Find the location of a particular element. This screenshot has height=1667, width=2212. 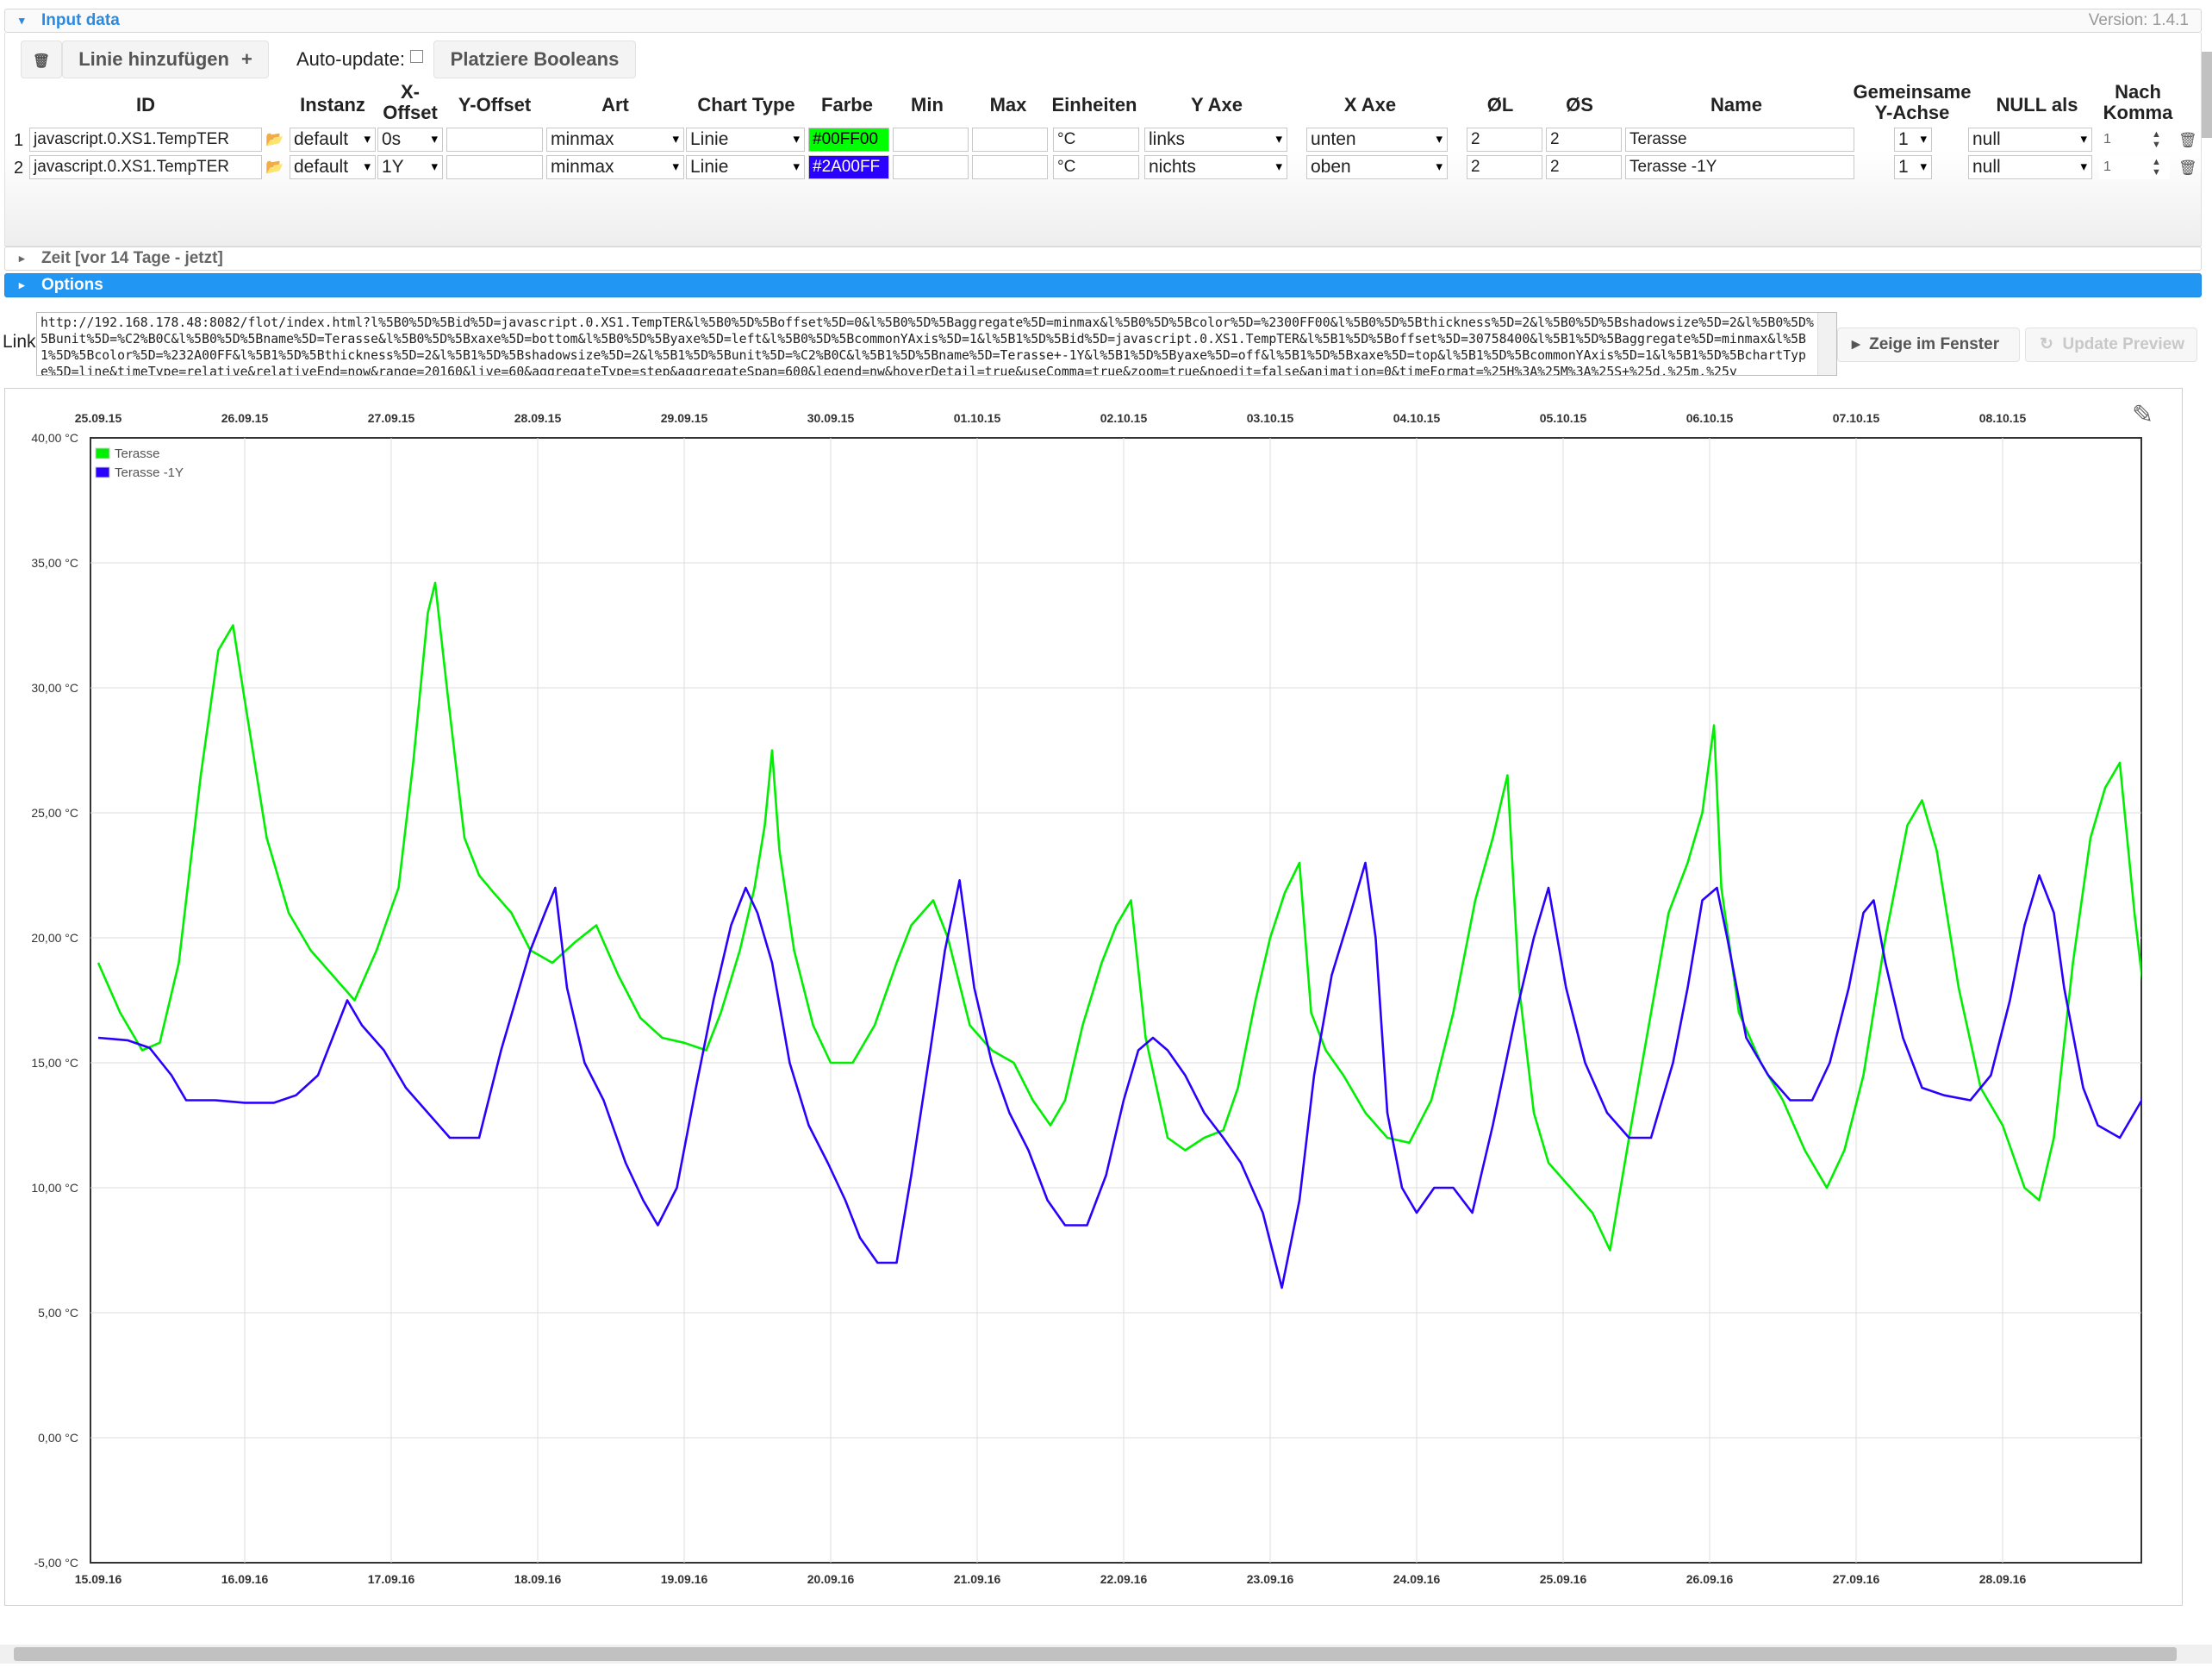

y-axe-select: links is located at coordinates (1216, 140).